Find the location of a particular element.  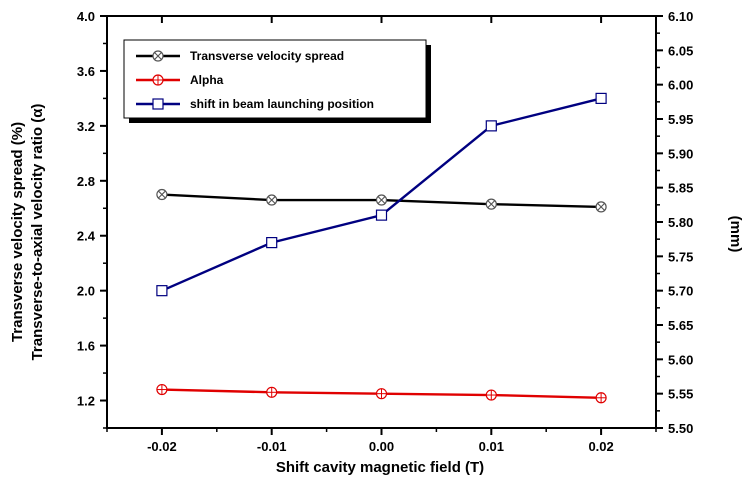

y-left-tick-label: 4.0 is located at coordinates (86, 16).